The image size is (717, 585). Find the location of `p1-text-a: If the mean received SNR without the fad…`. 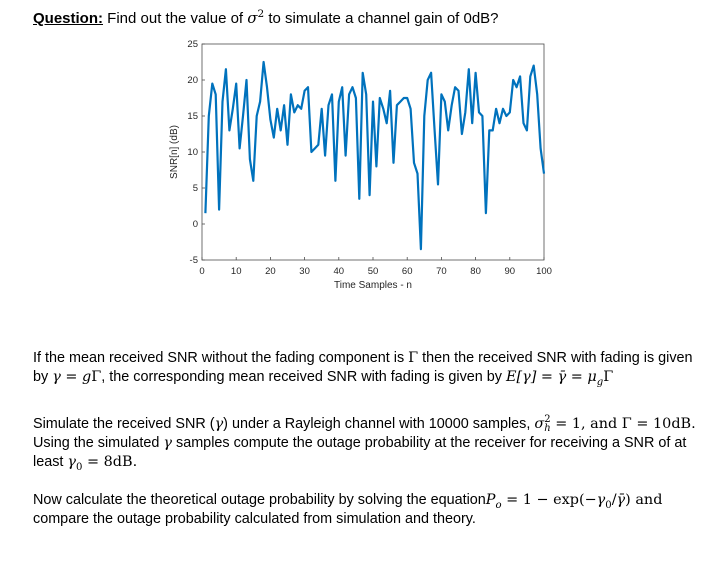

p1-text-a: If the mean received SNR without the fad… is located at coordinates (221, 358).